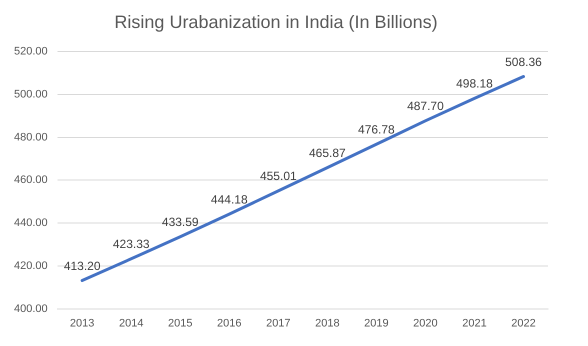  I want to click on data-label: 498.18, so click(475, 83).